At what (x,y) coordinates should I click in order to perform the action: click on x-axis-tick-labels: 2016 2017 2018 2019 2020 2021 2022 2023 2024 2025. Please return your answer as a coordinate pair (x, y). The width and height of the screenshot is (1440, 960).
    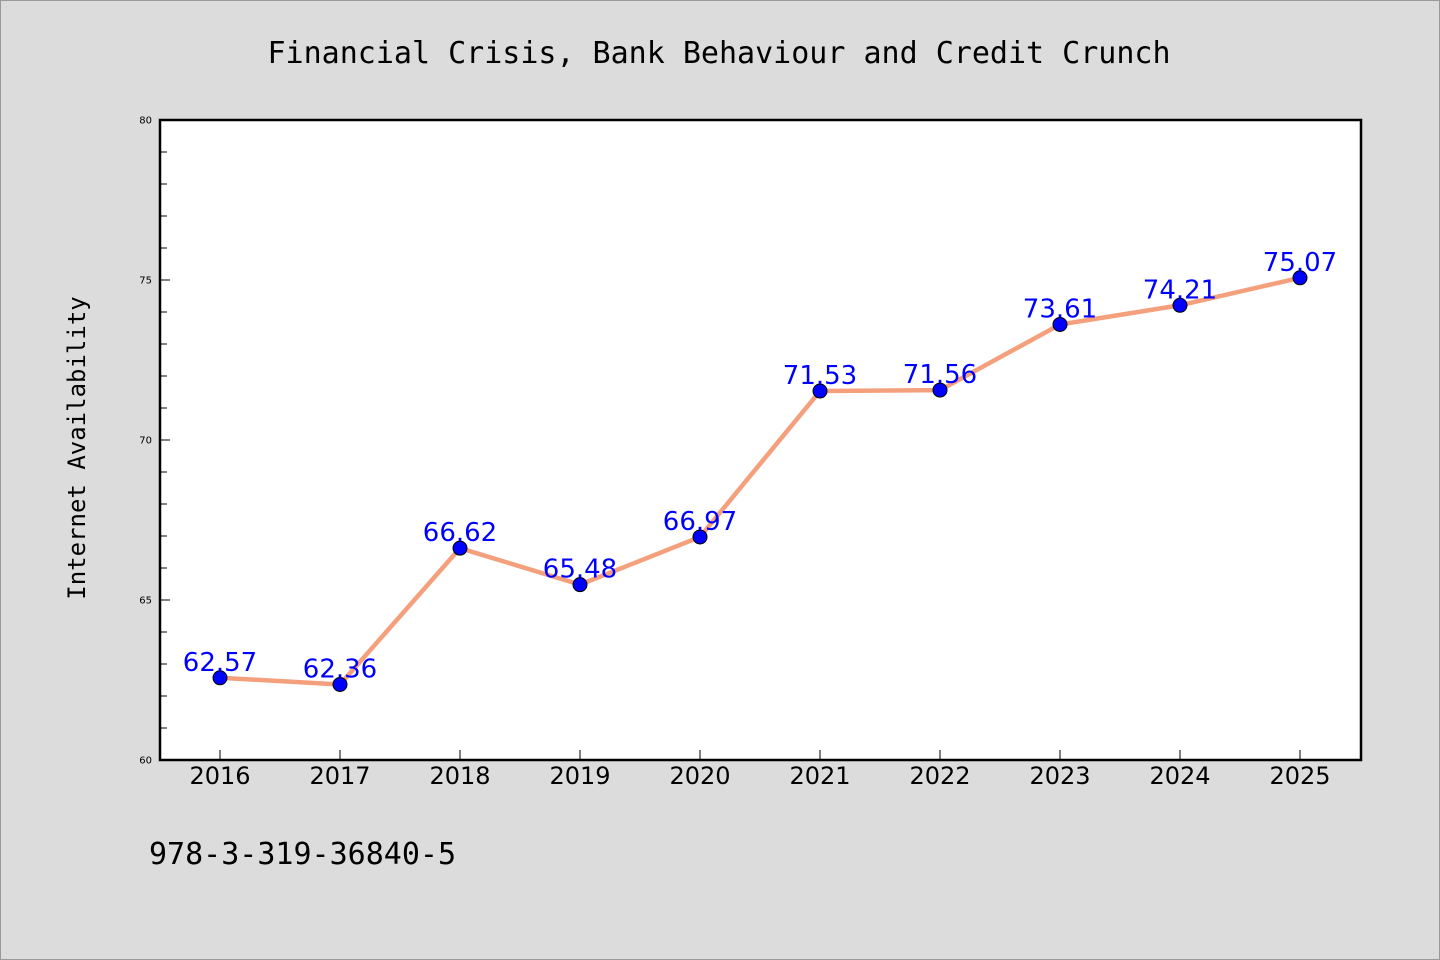
    Looking at the image, I should click on (759, 776).